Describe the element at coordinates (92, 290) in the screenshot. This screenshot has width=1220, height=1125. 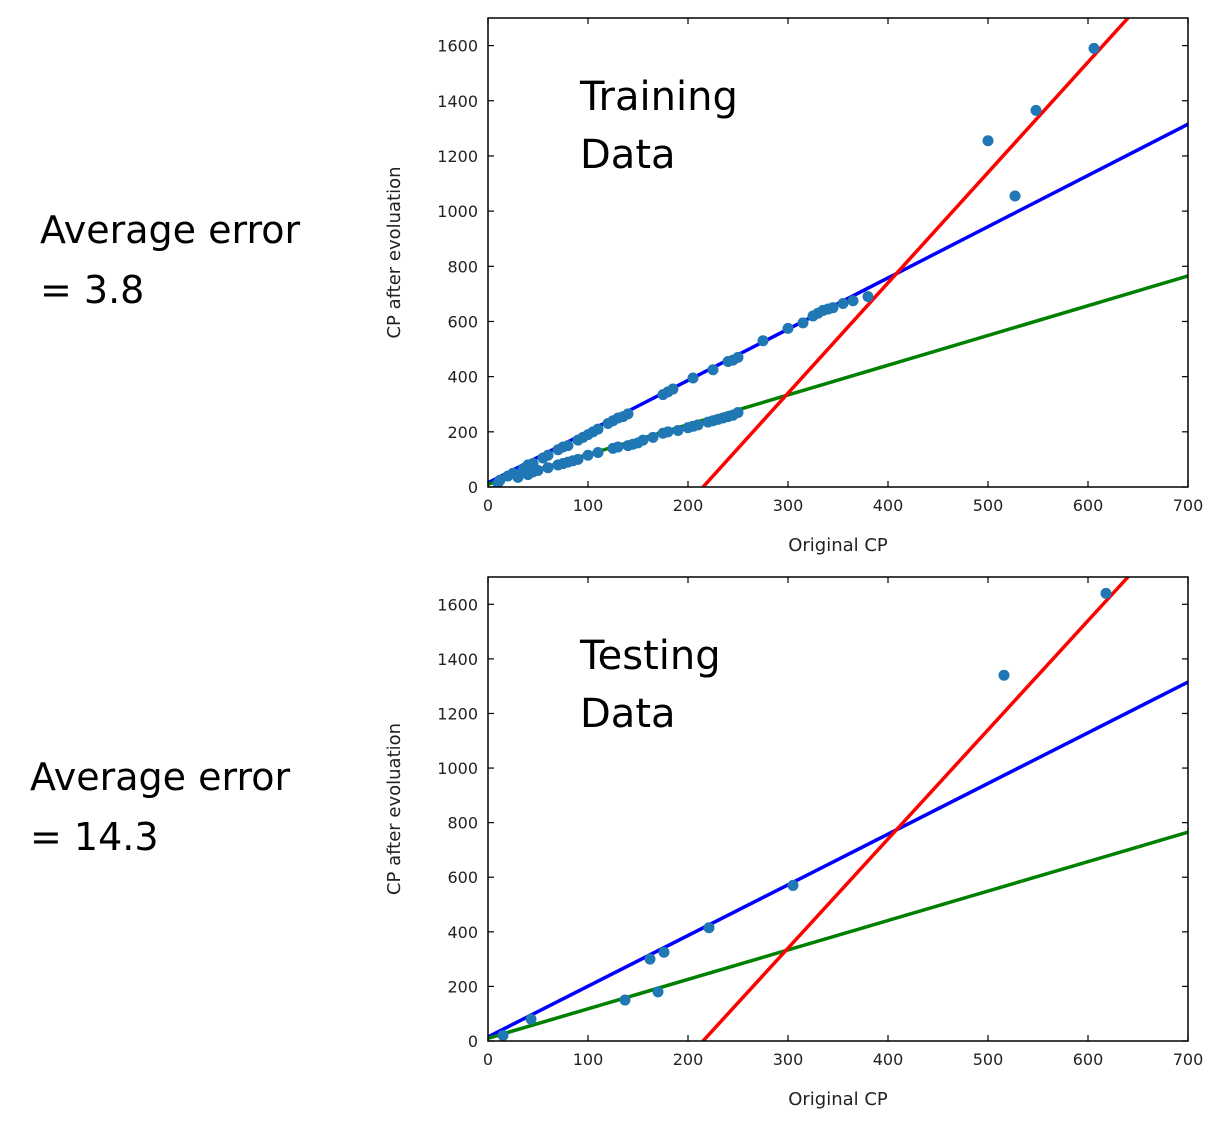
I see `training-error-line2: = 3.8` at that location.